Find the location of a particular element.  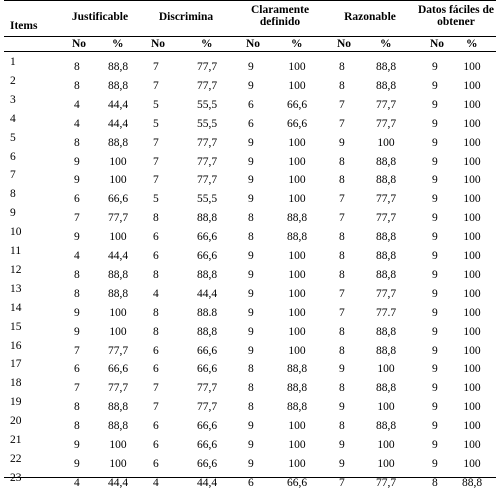

header-rule is located at coordinates (250, 36).